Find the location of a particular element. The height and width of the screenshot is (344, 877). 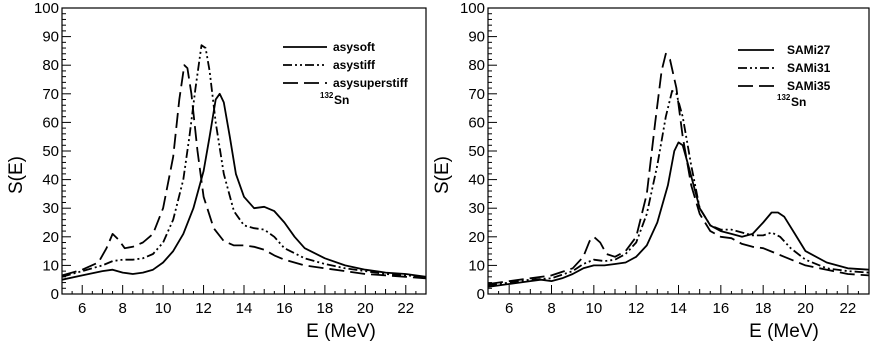

legend-label: asysuperstiff is located at coordinates (371, 83).